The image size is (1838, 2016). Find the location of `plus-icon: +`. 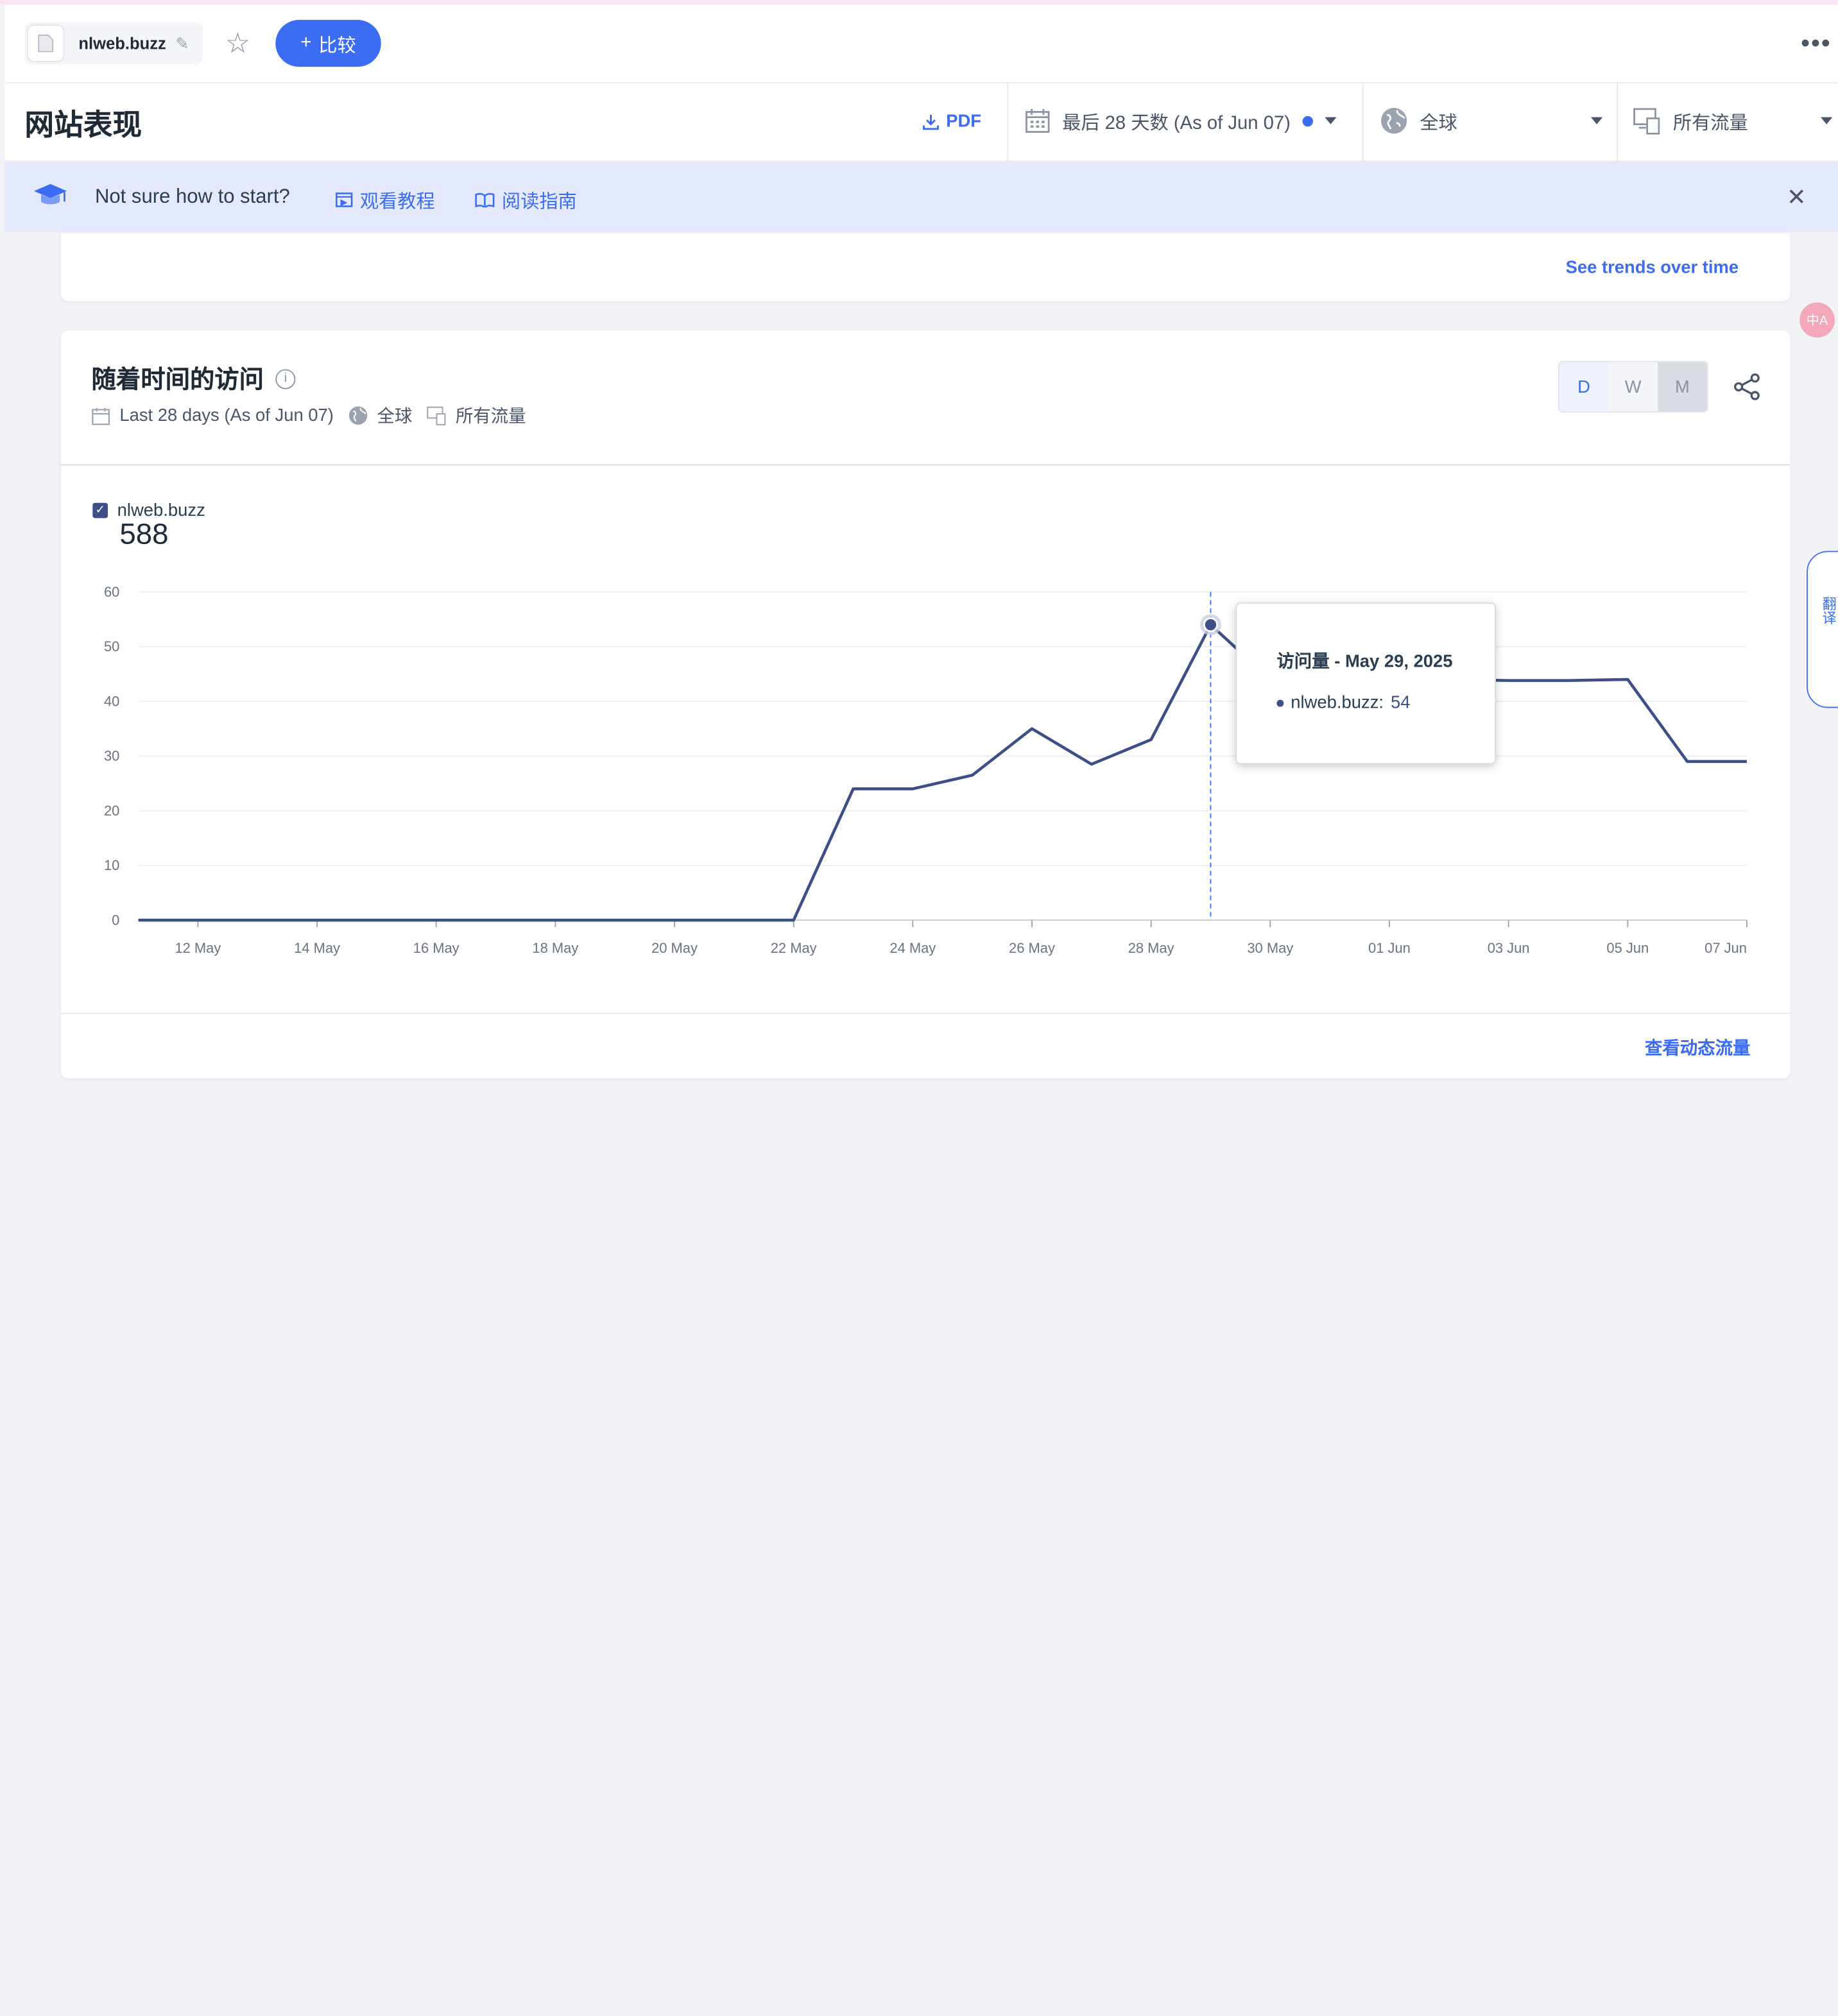

plus-icon: + is located at coordinates (306, 43).